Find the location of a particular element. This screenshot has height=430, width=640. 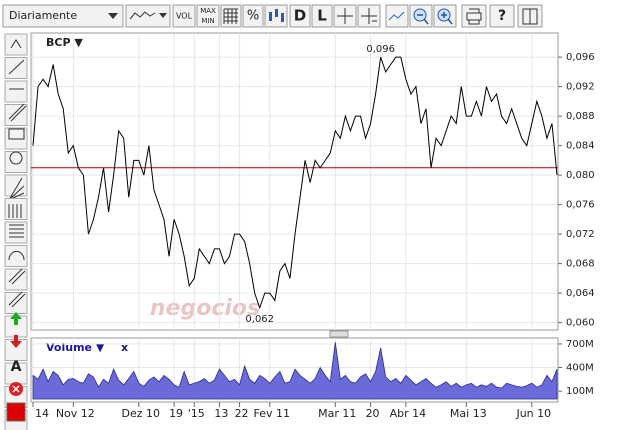

cross-icon is located at coordinates (345, 16).